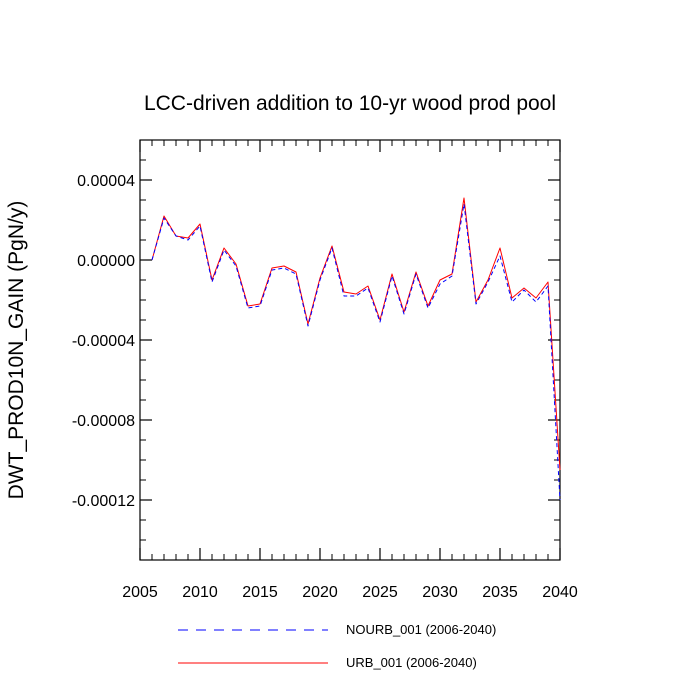 The image size is (700, 700). Describe the element at coordinates (320, 592) in the screenshot. I see `x-tick-label: 2020` at that location.